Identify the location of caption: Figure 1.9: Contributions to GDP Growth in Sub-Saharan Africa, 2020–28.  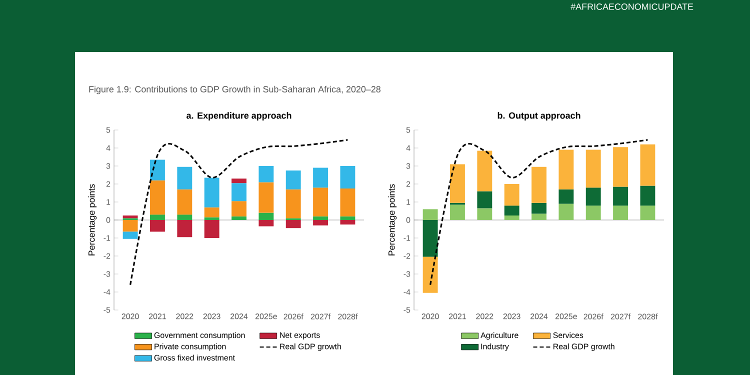
(234, 90).